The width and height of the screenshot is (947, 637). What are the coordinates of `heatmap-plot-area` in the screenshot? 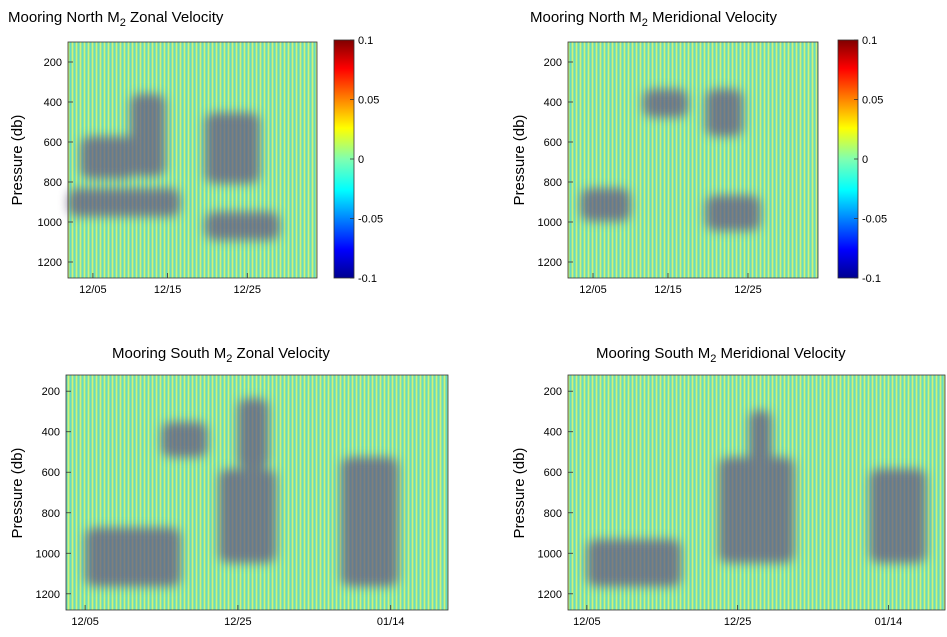 It's located at (693, 160).